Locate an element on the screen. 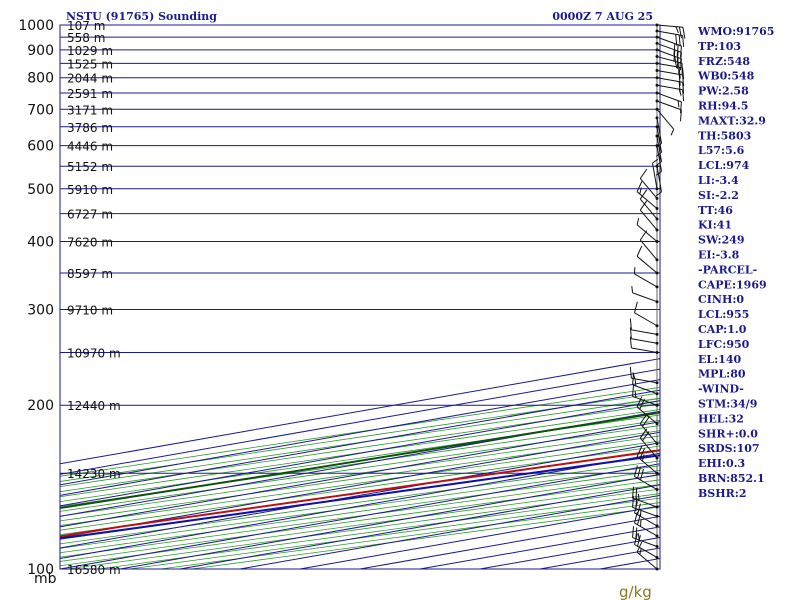  index-line: MPL:80 is located at coordinates (722, 374).